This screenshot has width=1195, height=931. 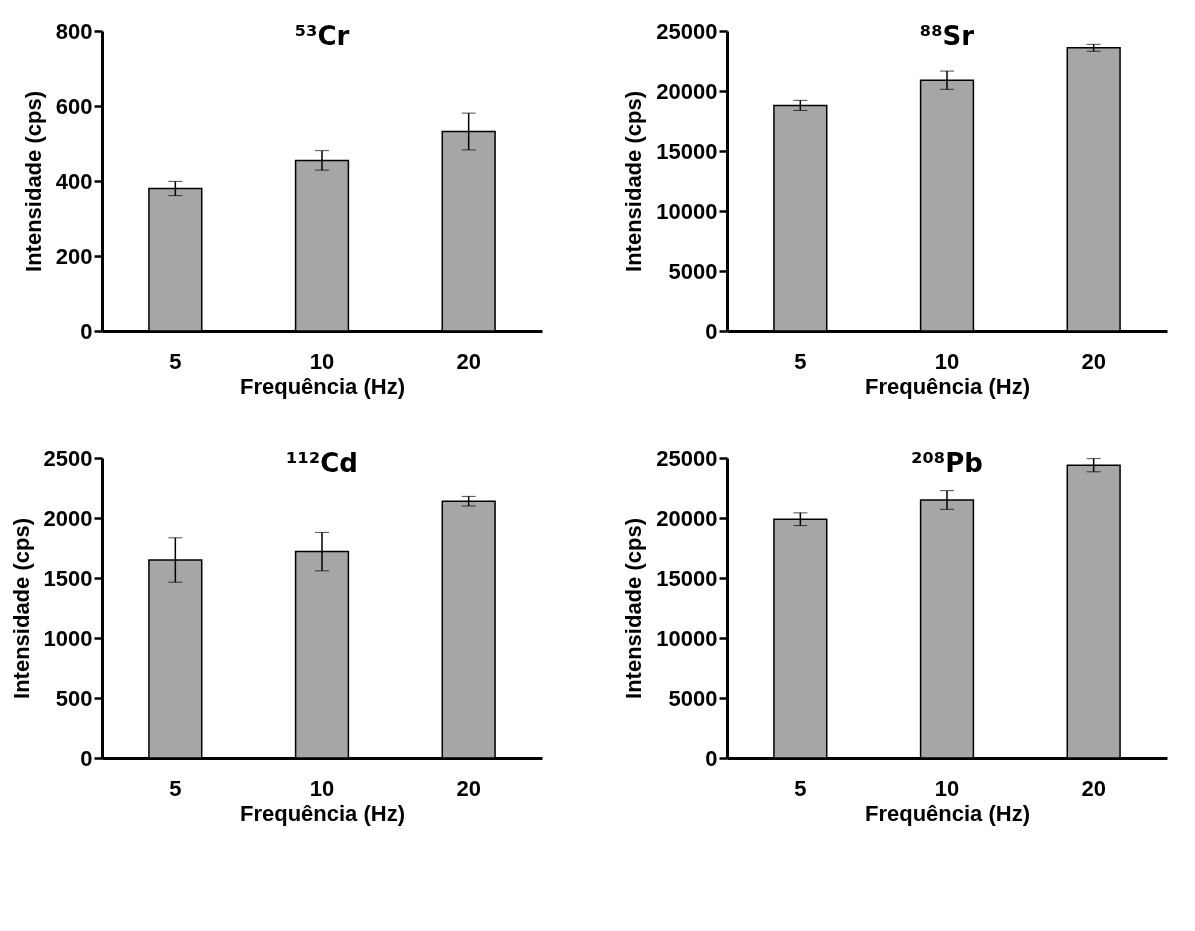 I want to click on chart-title: ⁸⁸Sr, so click(x=947, y=36).